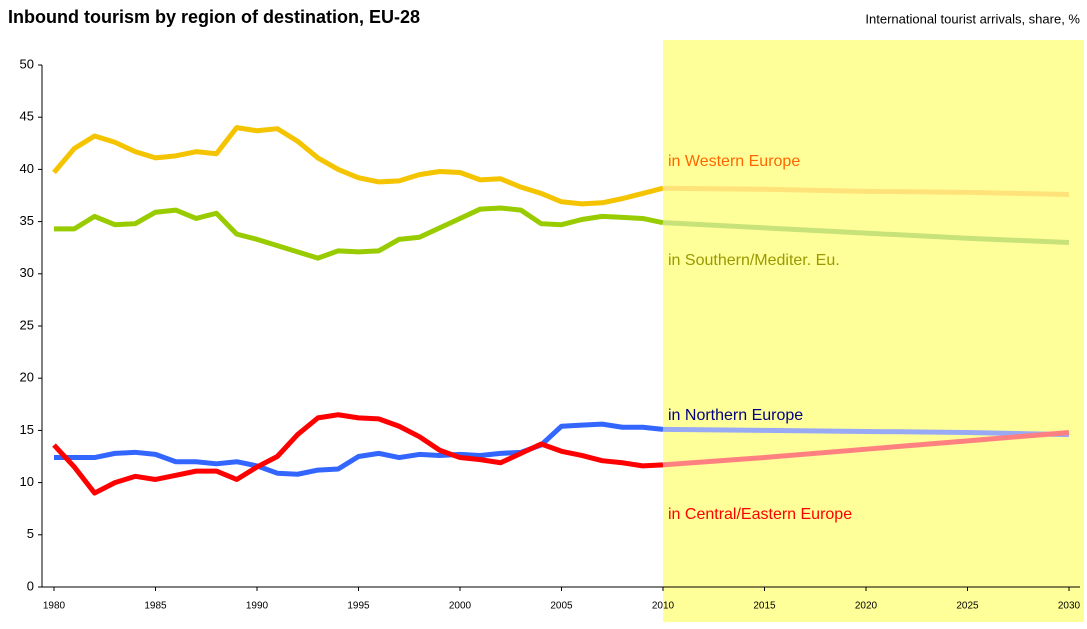 Image resolution: width=1087 pixels, height=629 pixels. I want to click on chart-subtitle: International tourist arrivals, share, %, so click(972, 18).